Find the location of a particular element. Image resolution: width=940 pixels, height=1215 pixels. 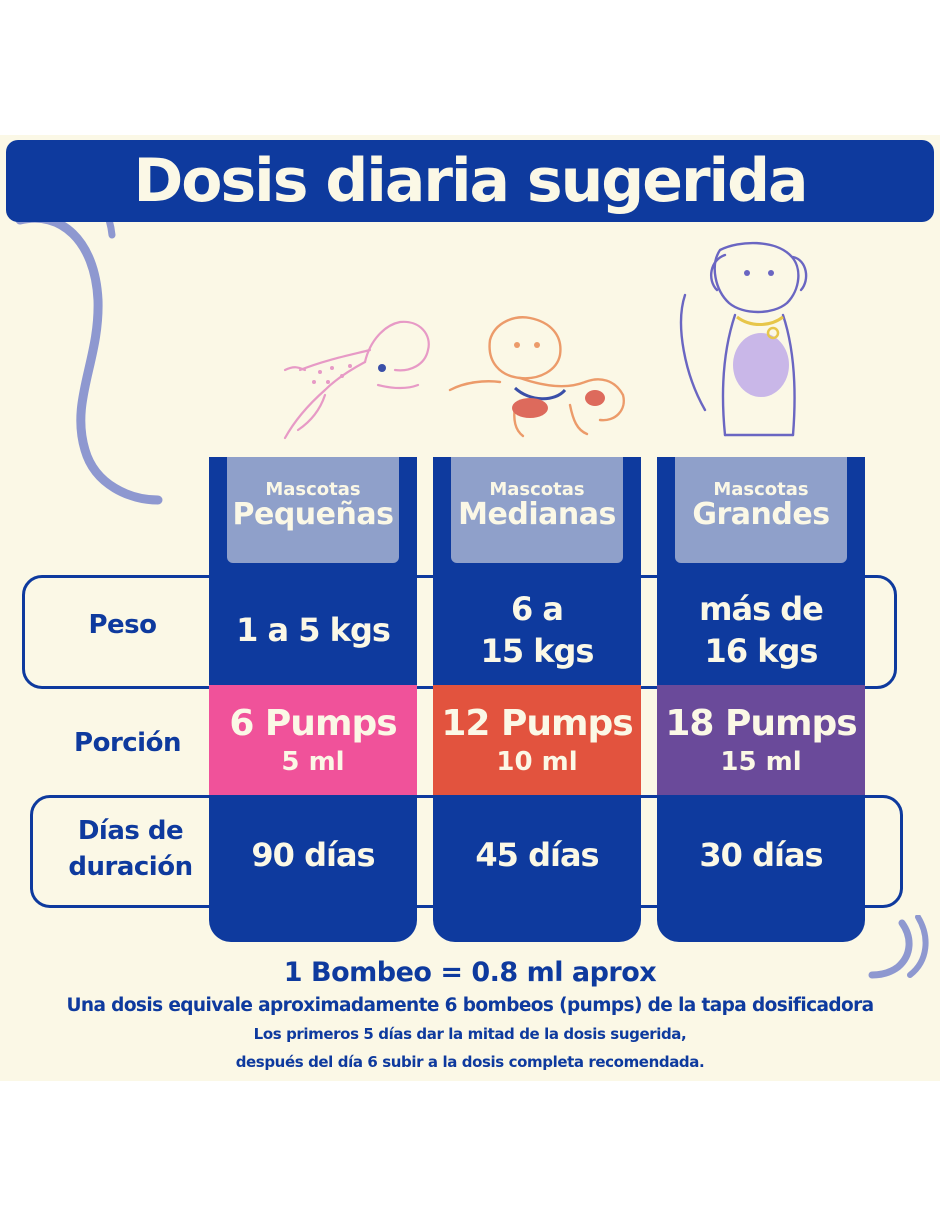

duration-label: Días de duración is located at coordinates (130, 849).